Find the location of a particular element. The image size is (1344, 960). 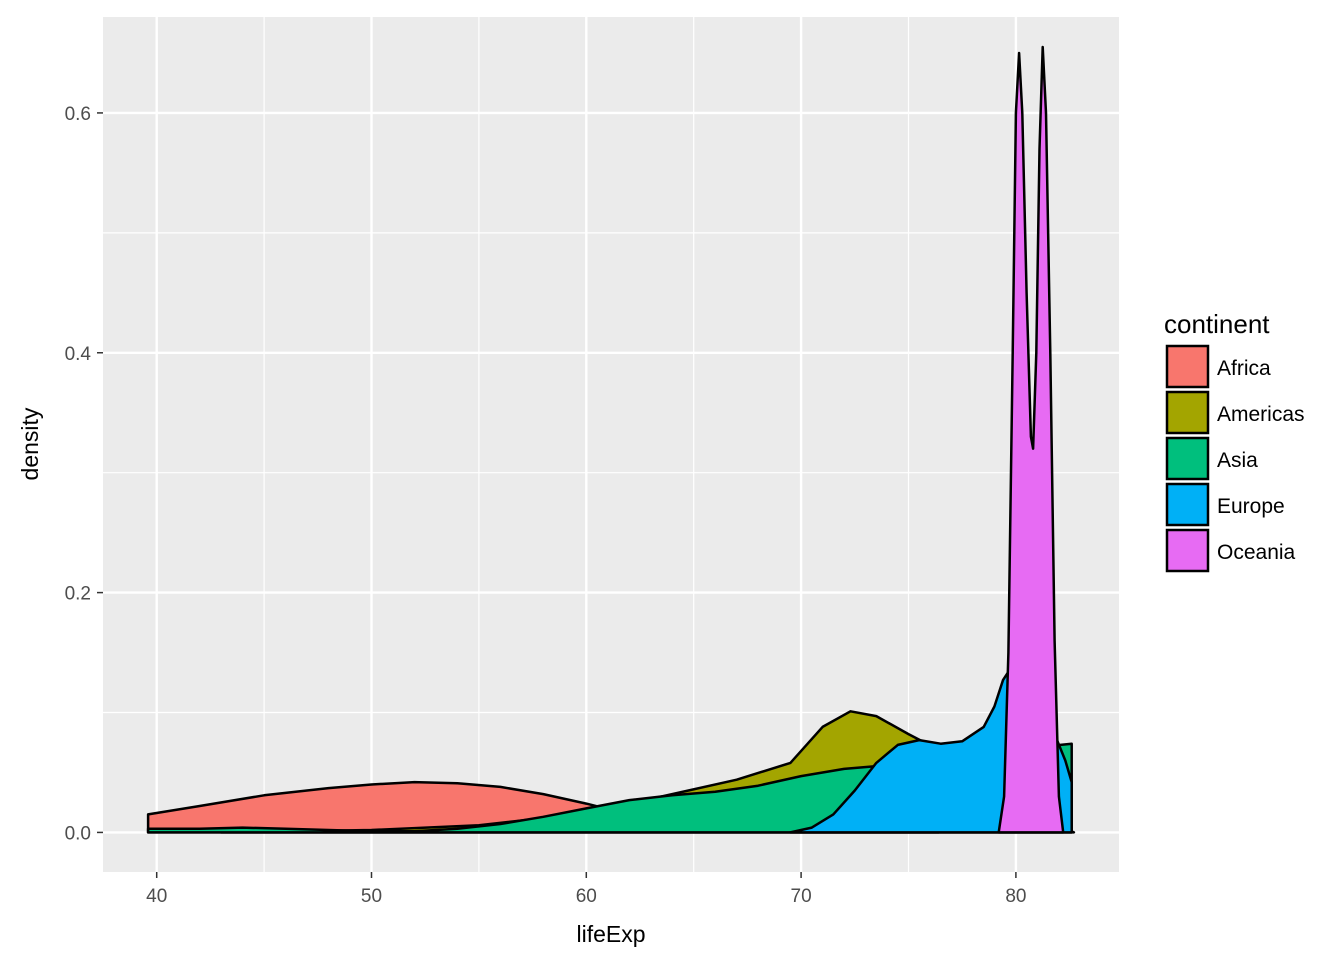

density-area-oceania is located at coordinates (1031, 439).